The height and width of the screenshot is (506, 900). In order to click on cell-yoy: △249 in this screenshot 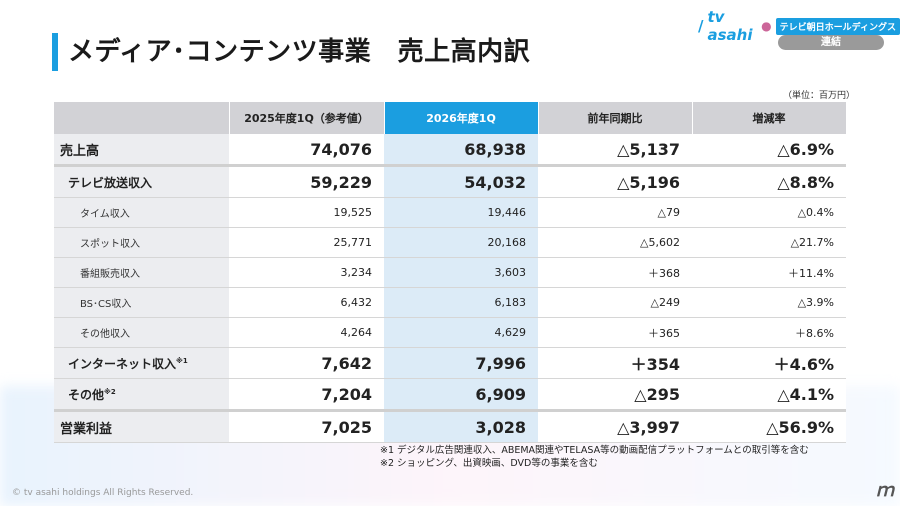, I will do `click(615, 302)`.